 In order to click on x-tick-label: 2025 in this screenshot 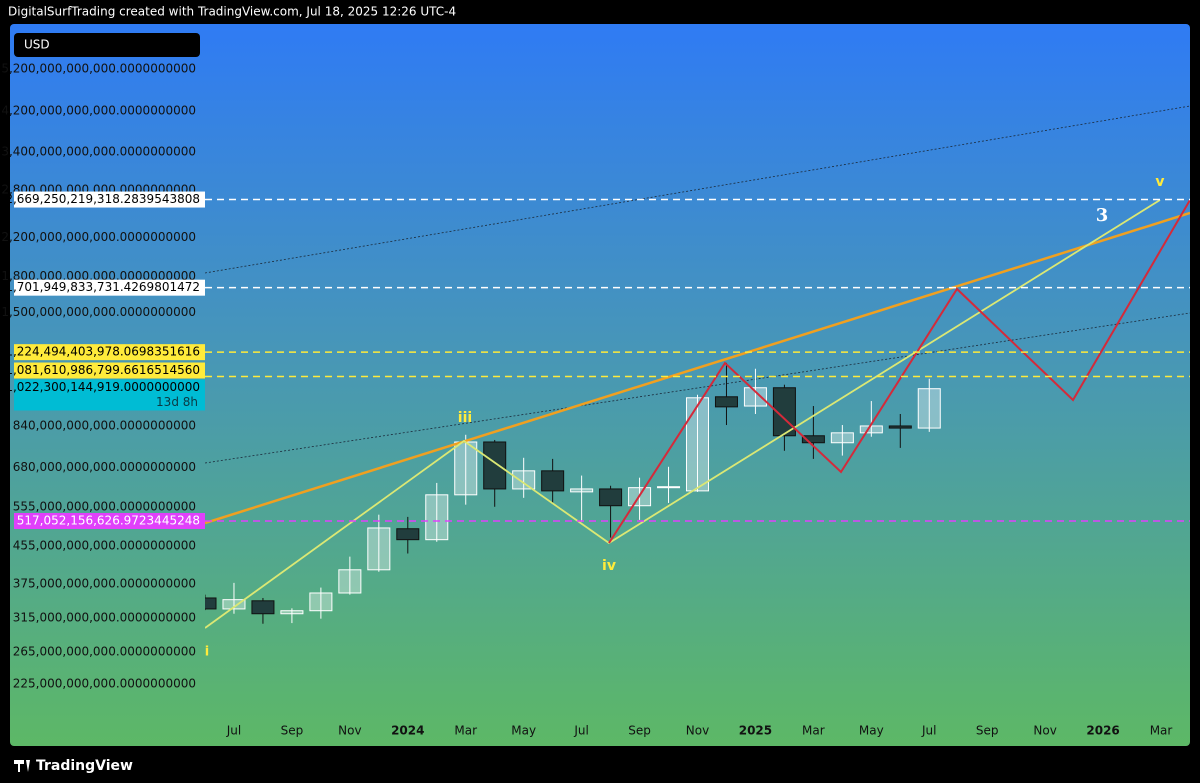, I will do `click(755, 731)`.